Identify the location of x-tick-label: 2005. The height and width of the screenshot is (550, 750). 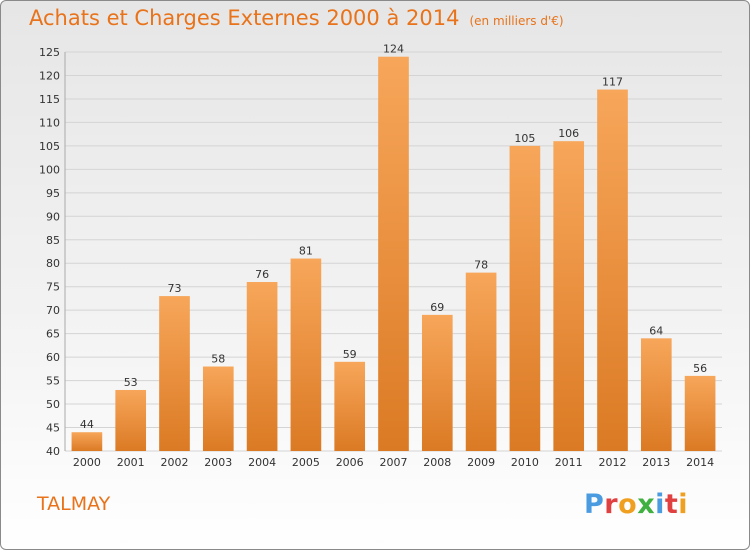
(306, 462).